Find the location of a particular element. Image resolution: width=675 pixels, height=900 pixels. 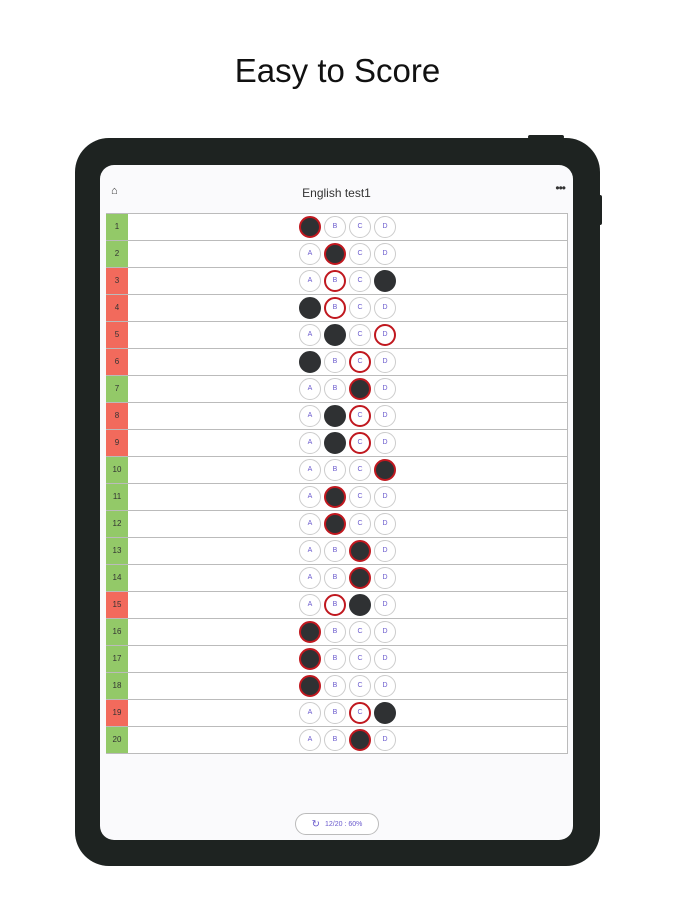

table-row: 14 ABCD is located at coordinates (337, 578).